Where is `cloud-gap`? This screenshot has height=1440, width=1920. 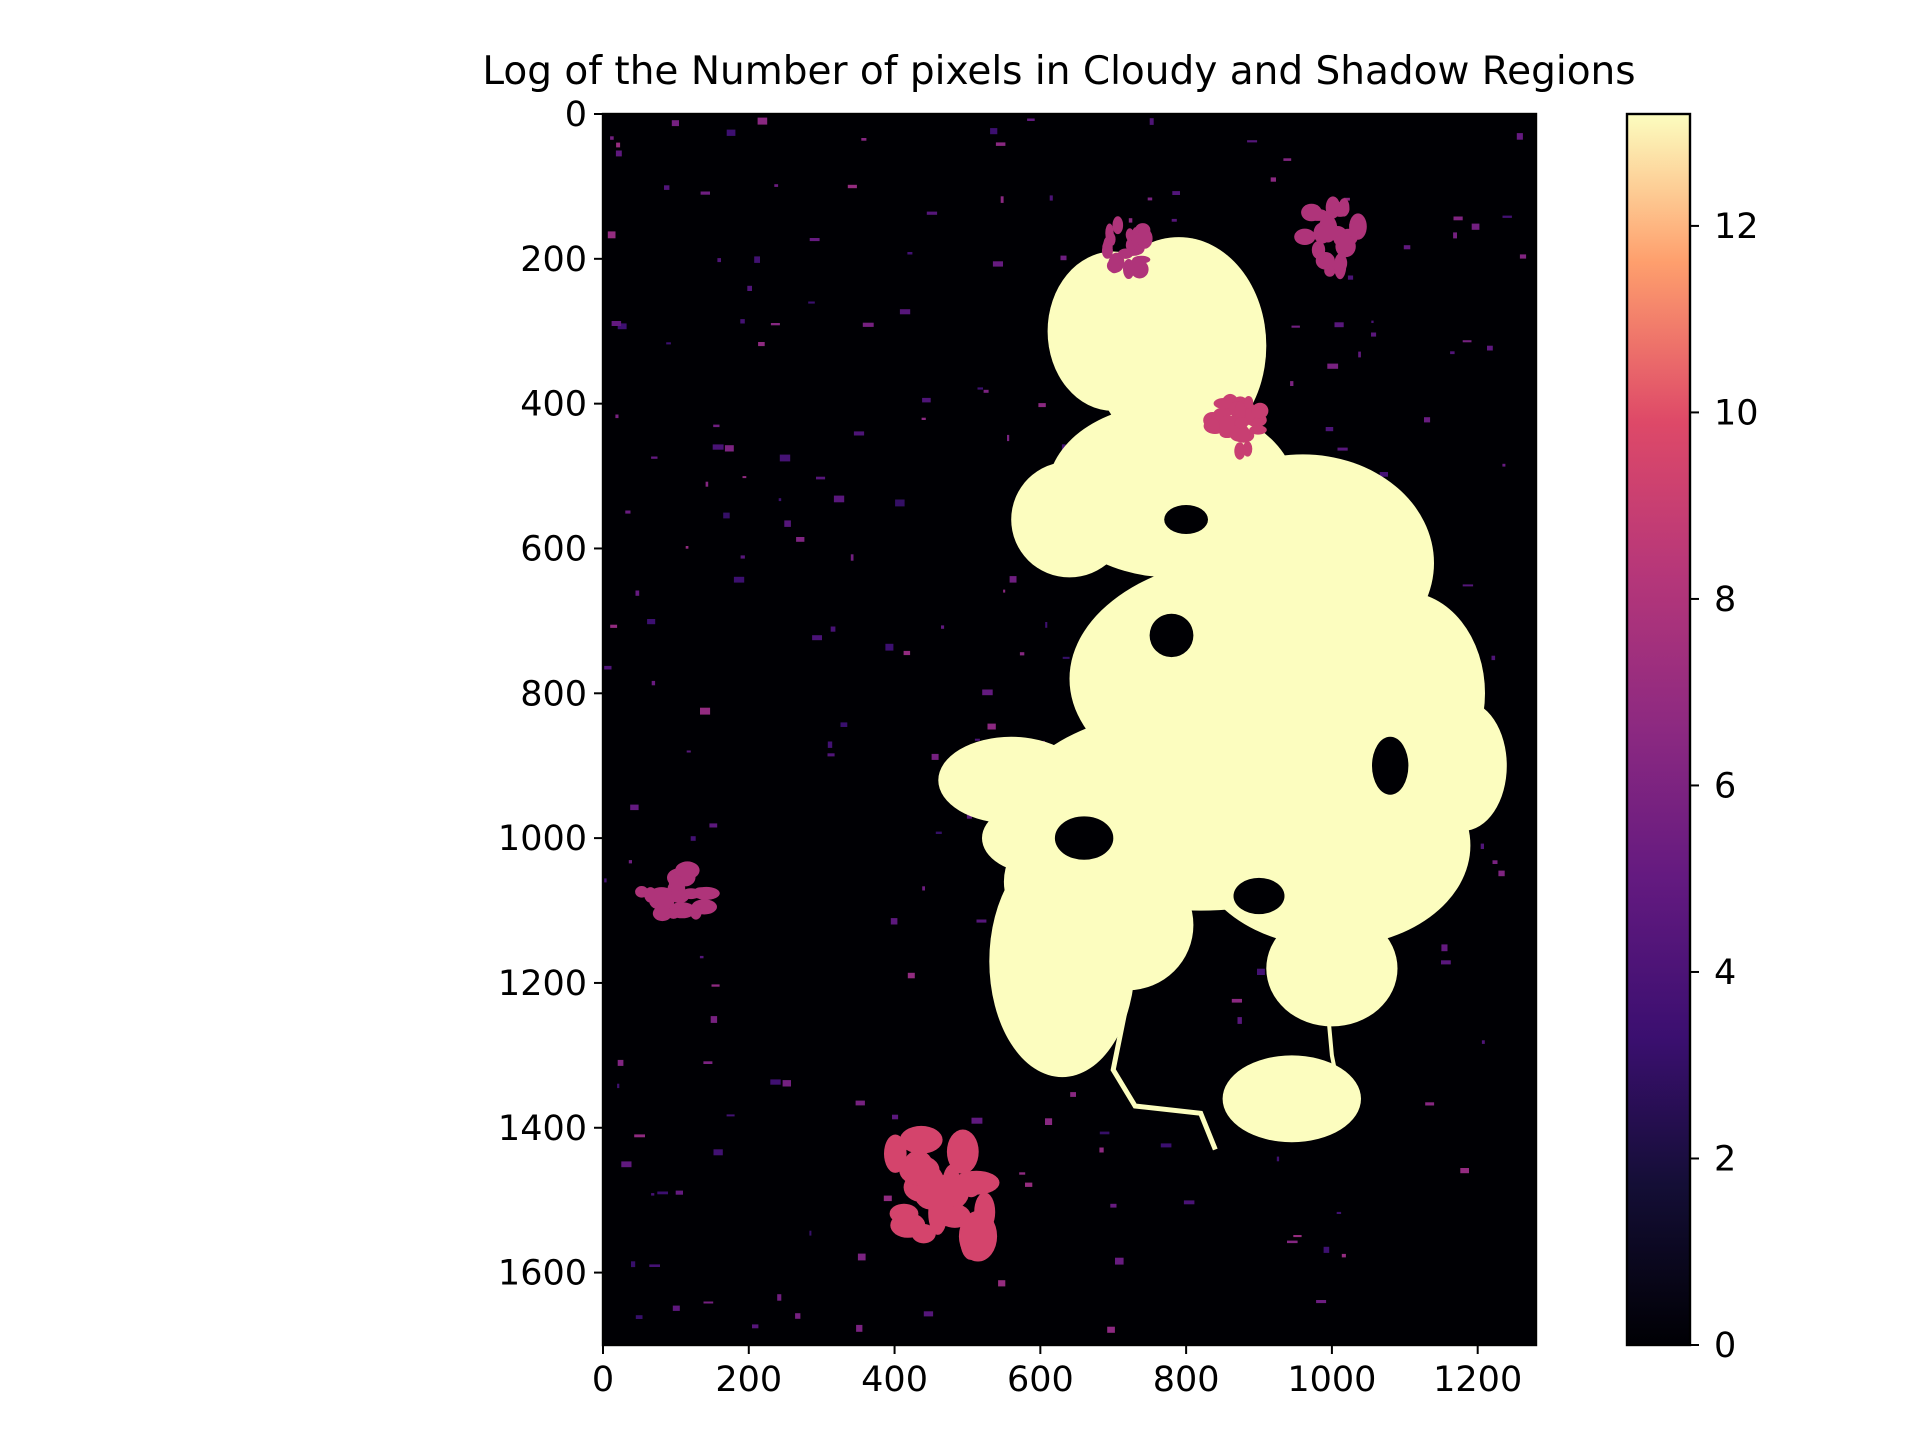
cloud-gap is located at coordinates (1186, 519).